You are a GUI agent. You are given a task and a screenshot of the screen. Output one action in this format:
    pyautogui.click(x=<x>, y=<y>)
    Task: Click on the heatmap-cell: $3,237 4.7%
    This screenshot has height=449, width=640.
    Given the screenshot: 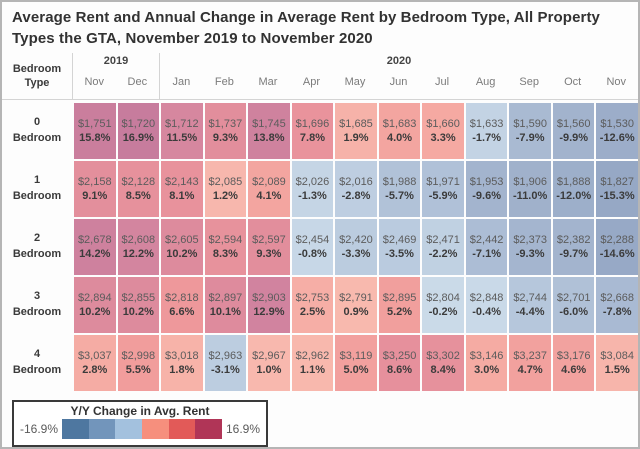 What is the action you would take?
    pyautogui.click(x=530, y=363)
    